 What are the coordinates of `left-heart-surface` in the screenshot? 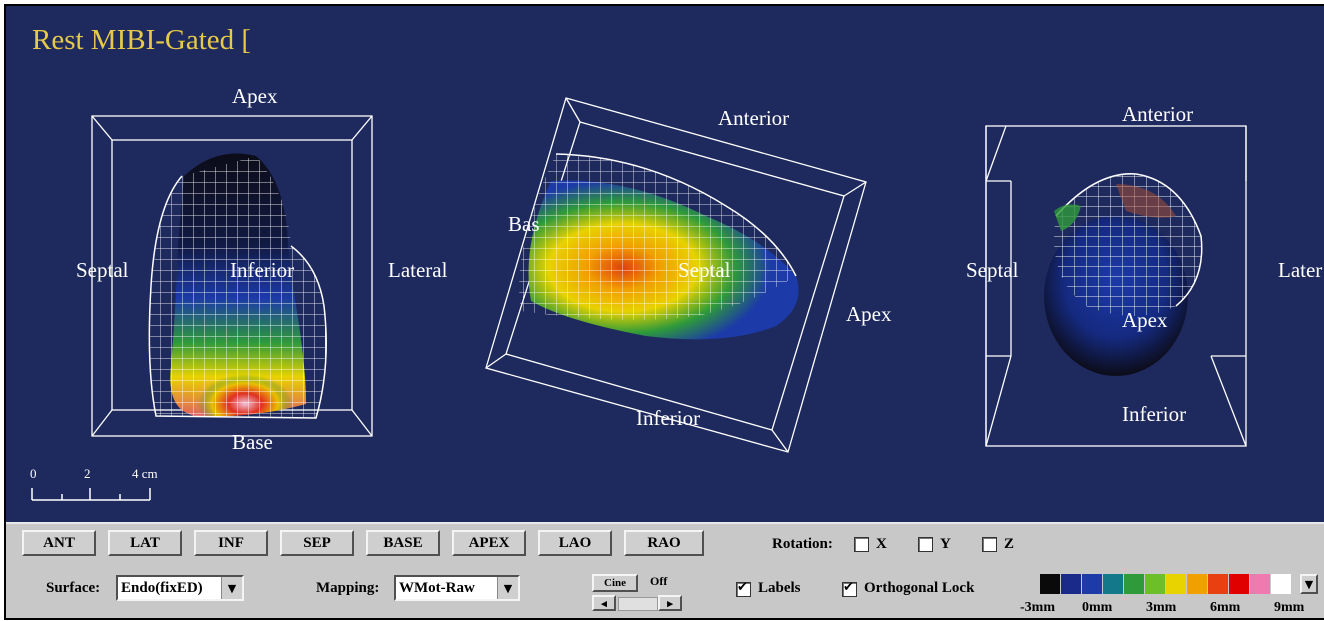 It's located at (237, 286).